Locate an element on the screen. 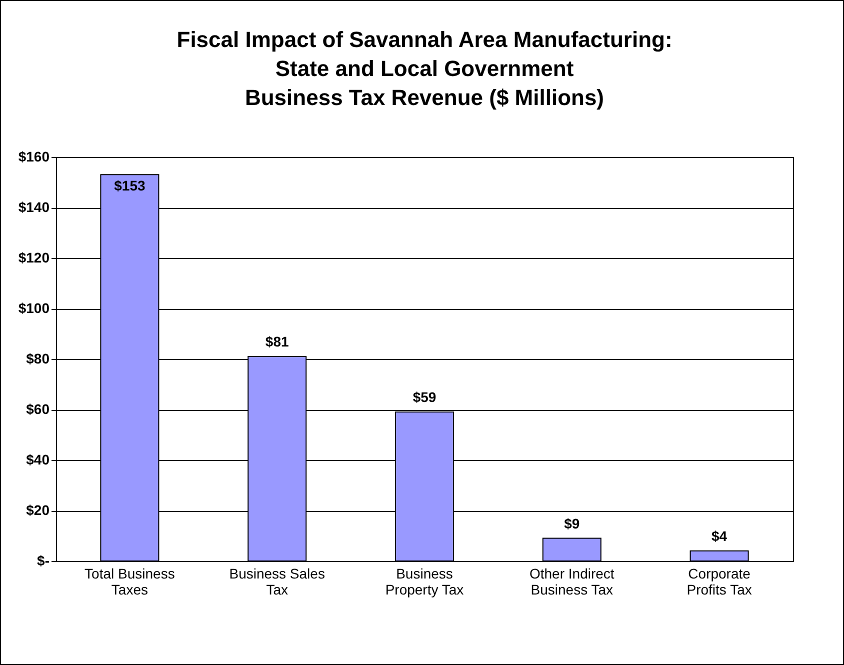 The height and width of the screenshot is (665, 844). data-label: $153 is located at coordinates (130, 186).